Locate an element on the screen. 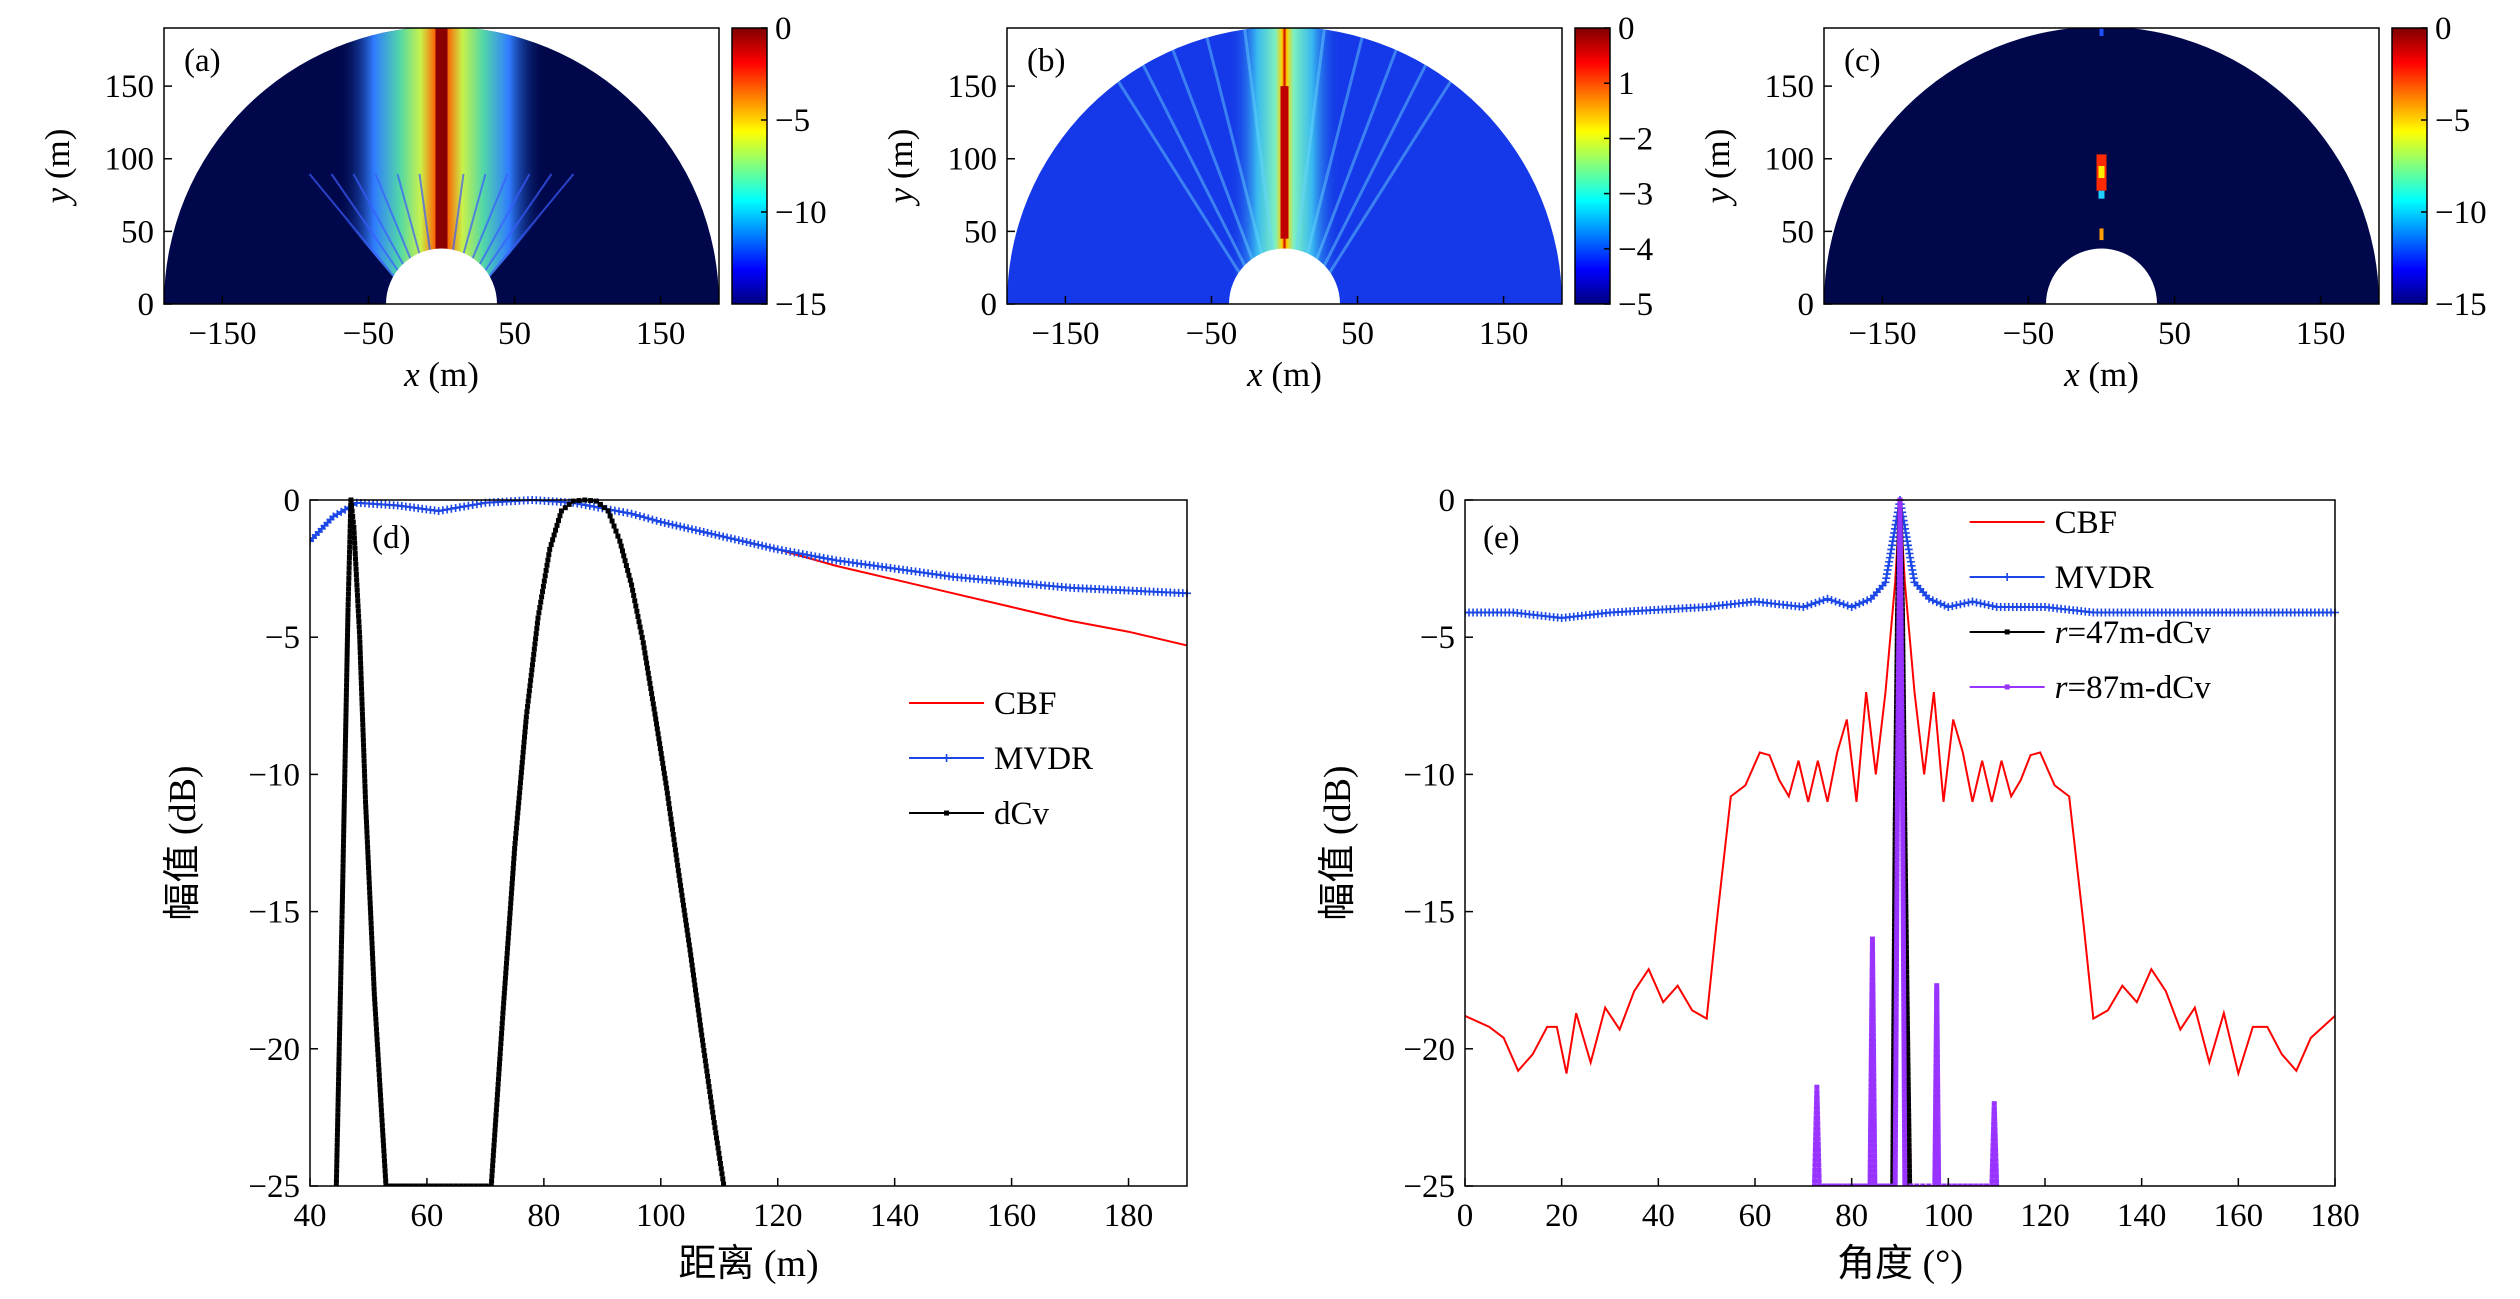 The image size is (2520, 1299). y-axis-label: 幅值 (dB) is located at coordinates (183, 842).